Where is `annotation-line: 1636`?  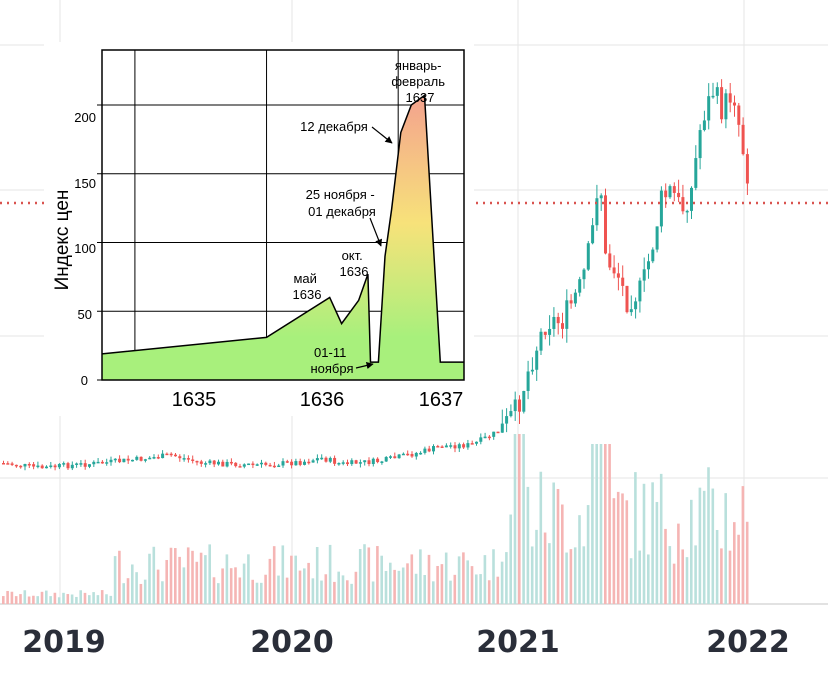 annotation-line: 1636 is located at coordinates (354, 271).